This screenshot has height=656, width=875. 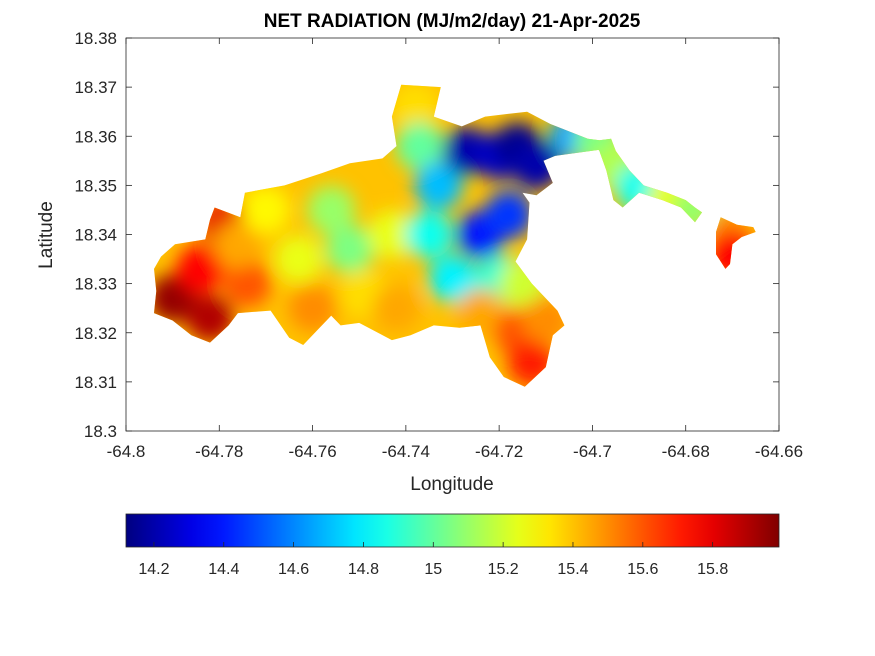 What do you see at coordinates (293, 569) in the screenshot?
I see `colorbar-tick-label: 14.6` at bounding box center [293, 569].